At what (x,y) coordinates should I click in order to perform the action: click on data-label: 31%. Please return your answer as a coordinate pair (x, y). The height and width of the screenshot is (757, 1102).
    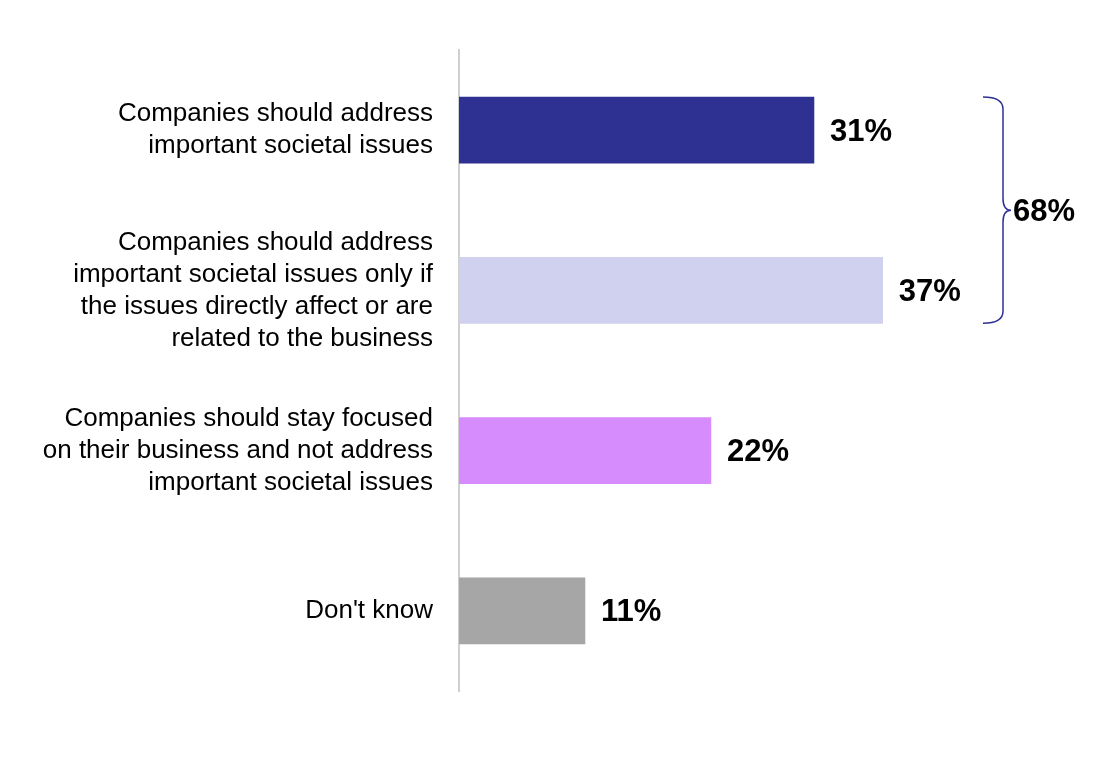
    Looking at the image, I should click on (860, 130).